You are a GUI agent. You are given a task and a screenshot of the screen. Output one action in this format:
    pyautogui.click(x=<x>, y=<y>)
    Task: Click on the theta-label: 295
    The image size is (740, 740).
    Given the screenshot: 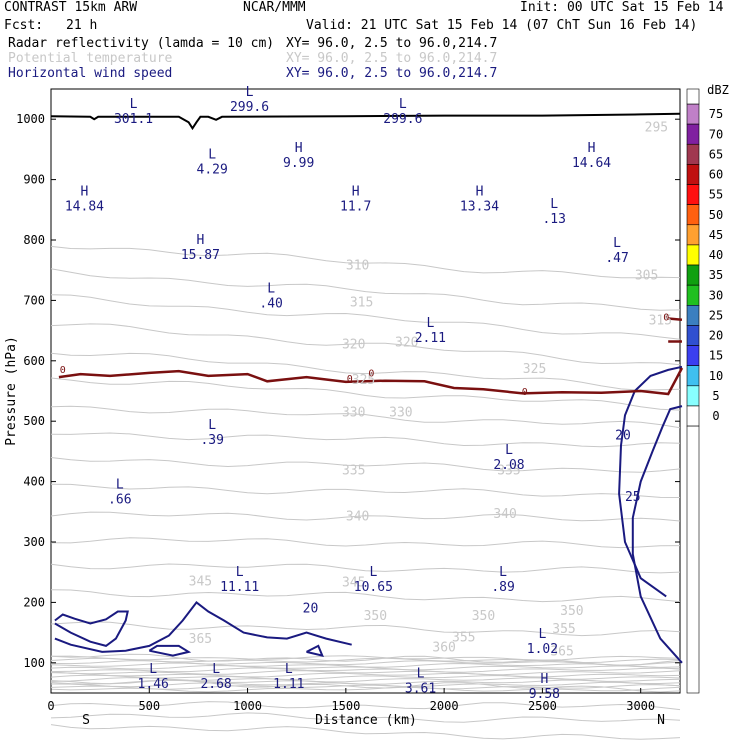 What is the action you would take?
    pyautogui.click(x=656, y=127)
    